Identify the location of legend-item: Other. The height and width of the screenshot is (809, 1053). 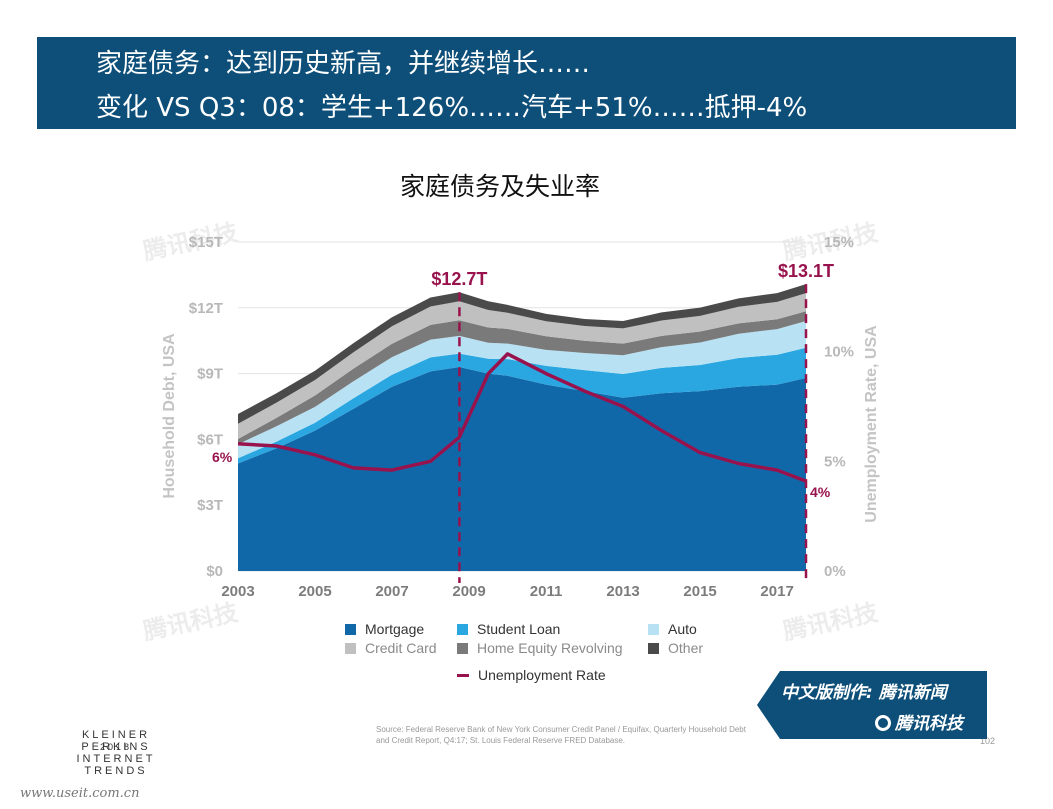
(675, 648).